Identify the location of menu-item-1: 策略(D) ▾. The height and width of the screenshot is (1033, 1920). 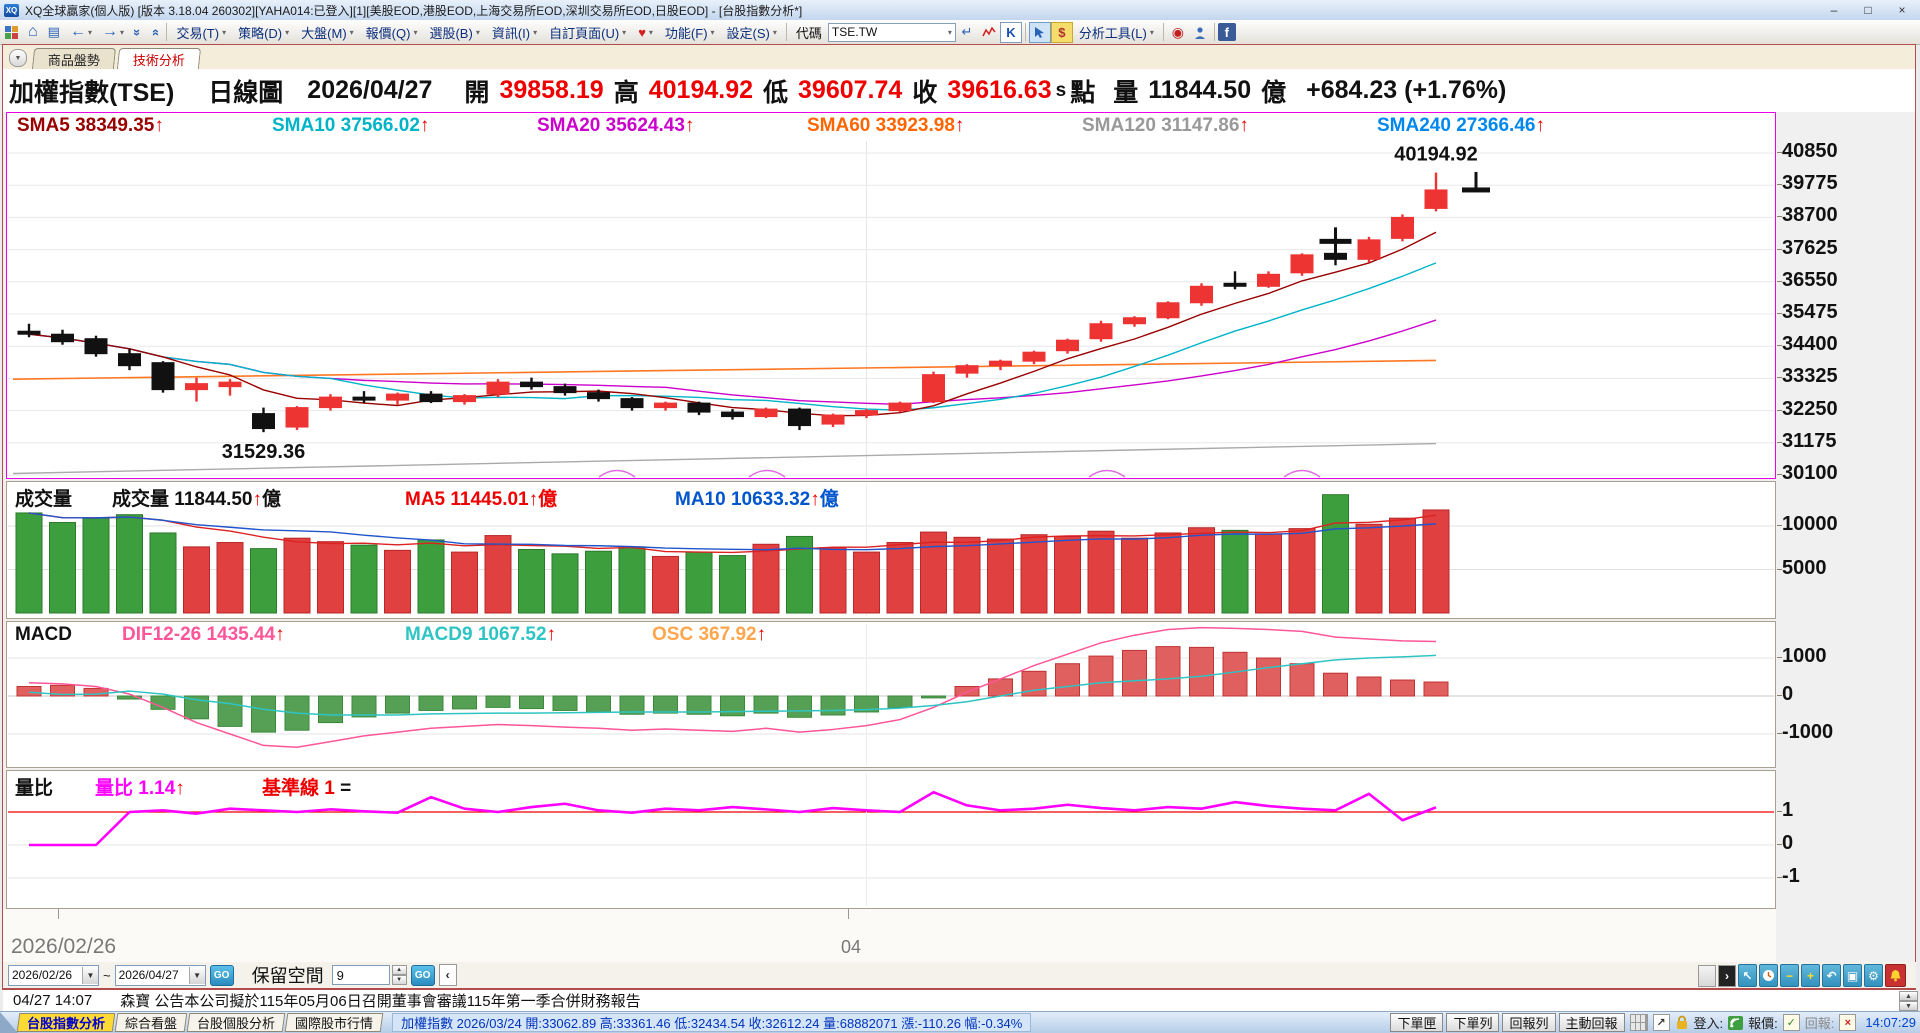
(264, 33).